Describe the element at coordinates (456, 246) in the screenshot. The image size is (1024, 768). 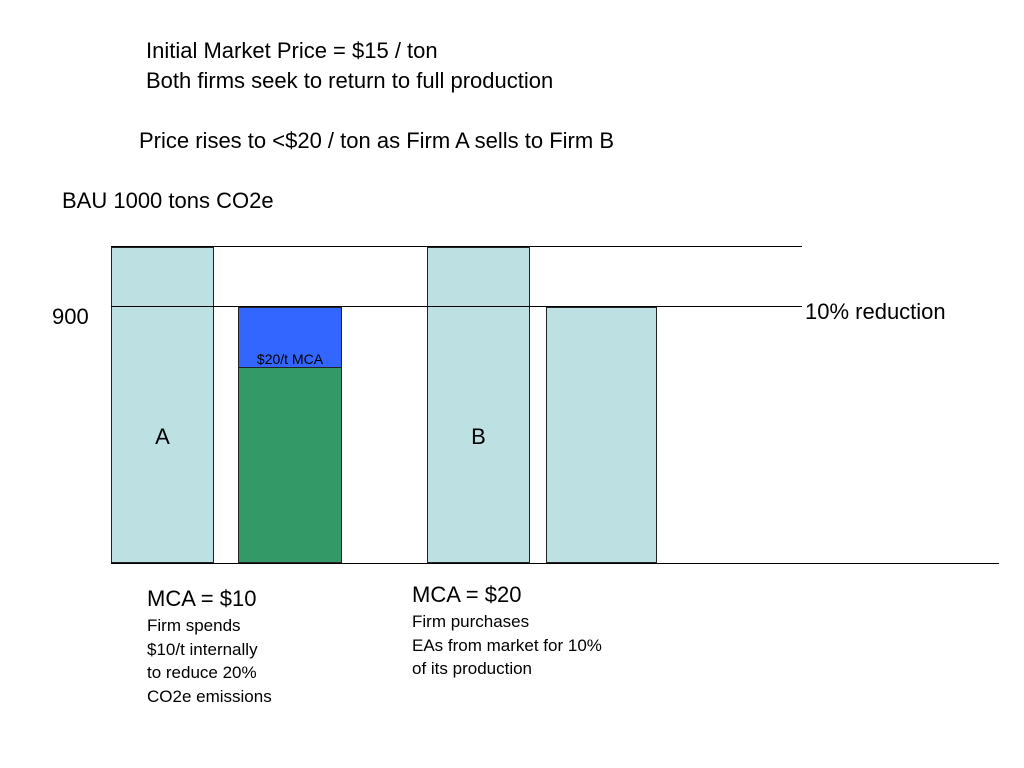
I see `bau-1000-line` at that location.